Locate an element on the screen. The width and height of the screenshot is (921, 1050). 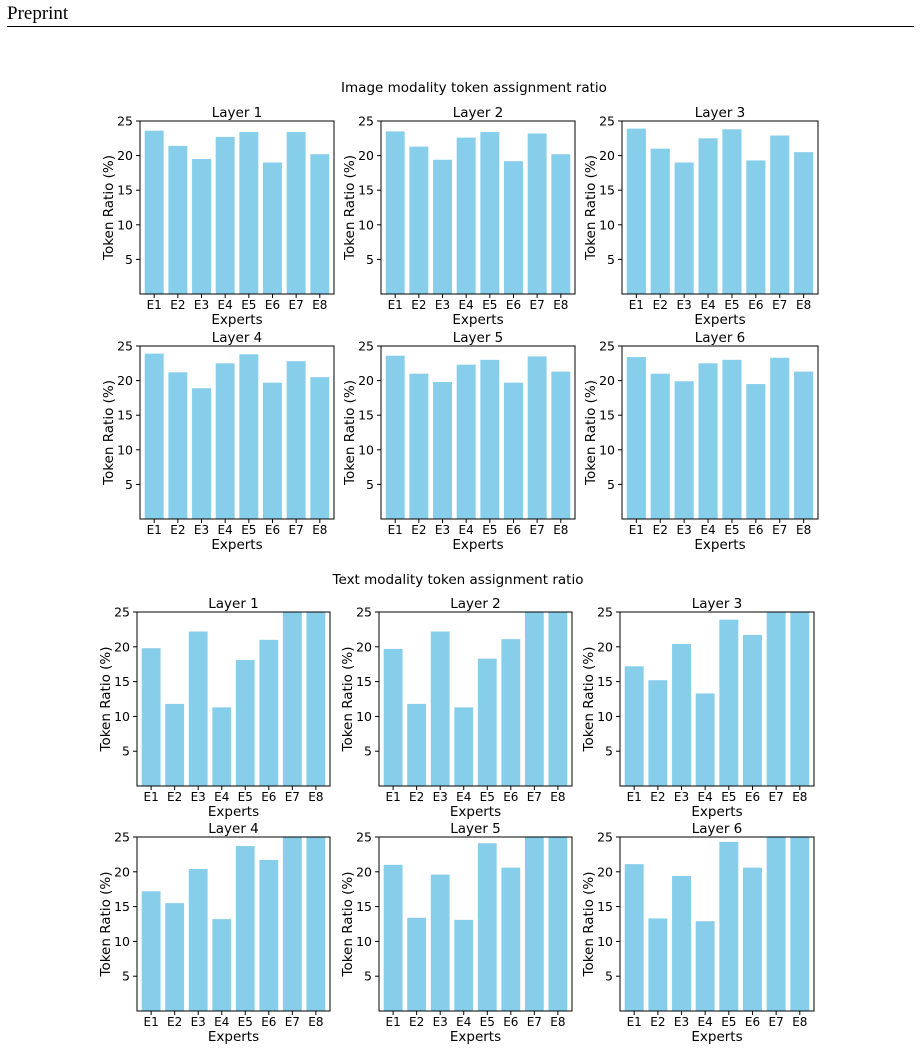
header-rule is located at coordinates (460, 26).